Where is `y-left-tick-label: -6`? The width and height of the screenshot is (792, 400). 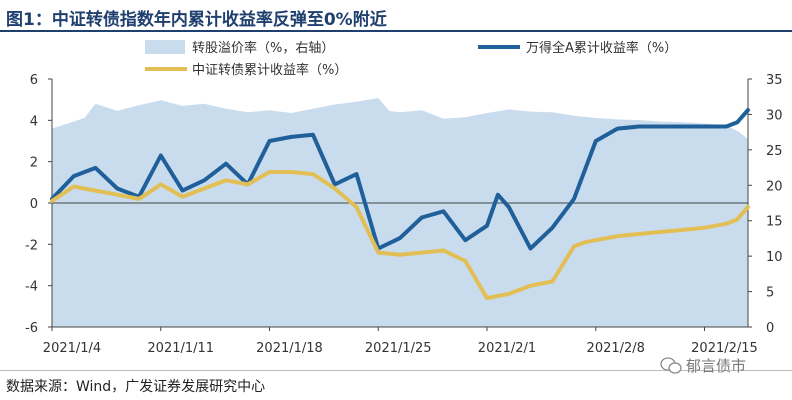 y-left-tick-label: -6 is located at coordinates (31, 328).